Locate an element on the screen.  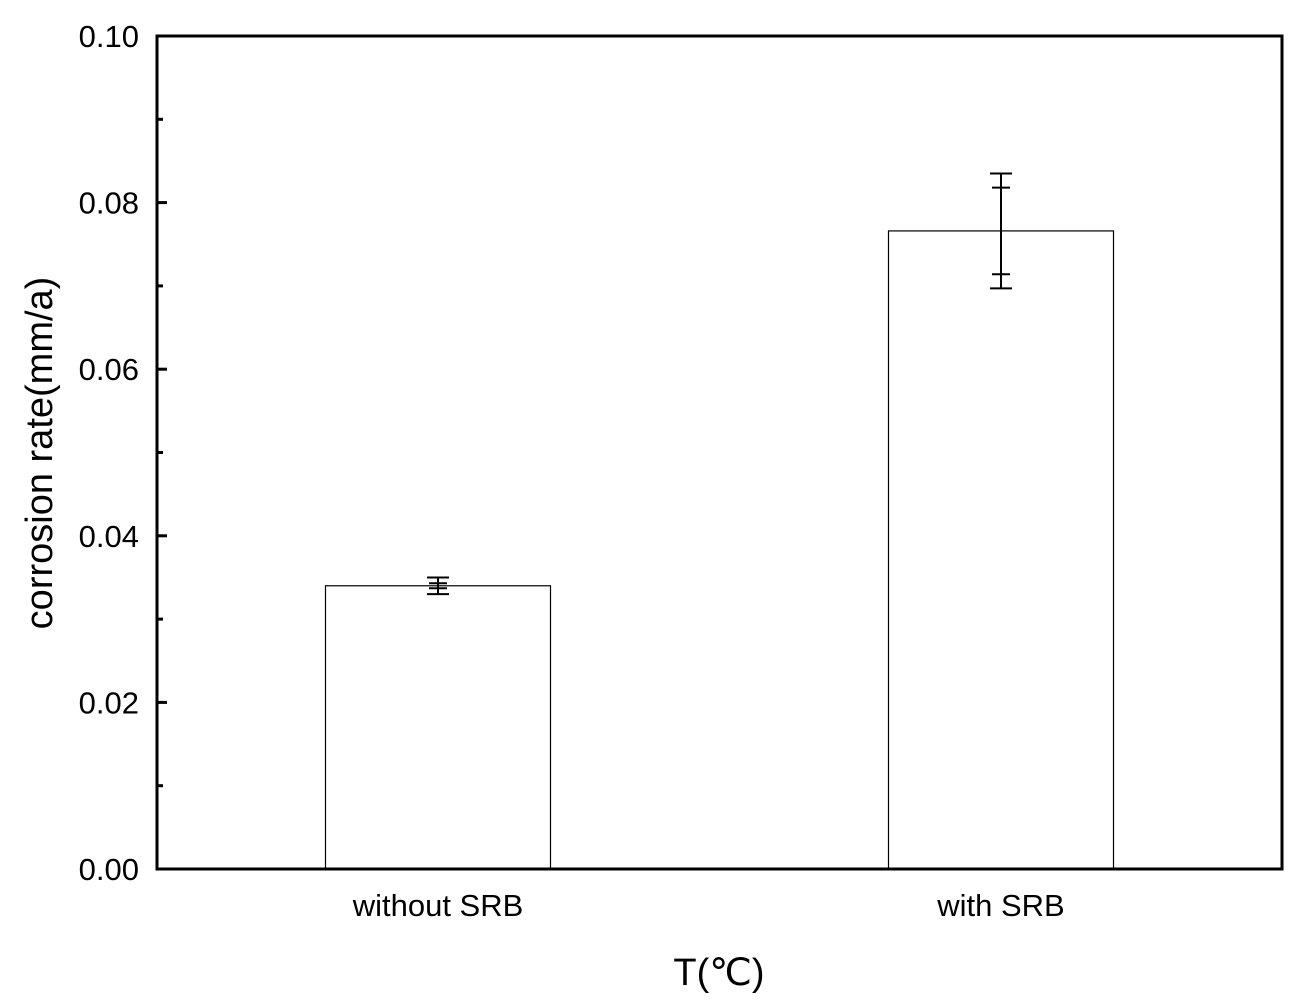
y-tick-labels: 0.00 0.02 0.04 0.06 0.08 0.10 is located at coordinates (109, 453).